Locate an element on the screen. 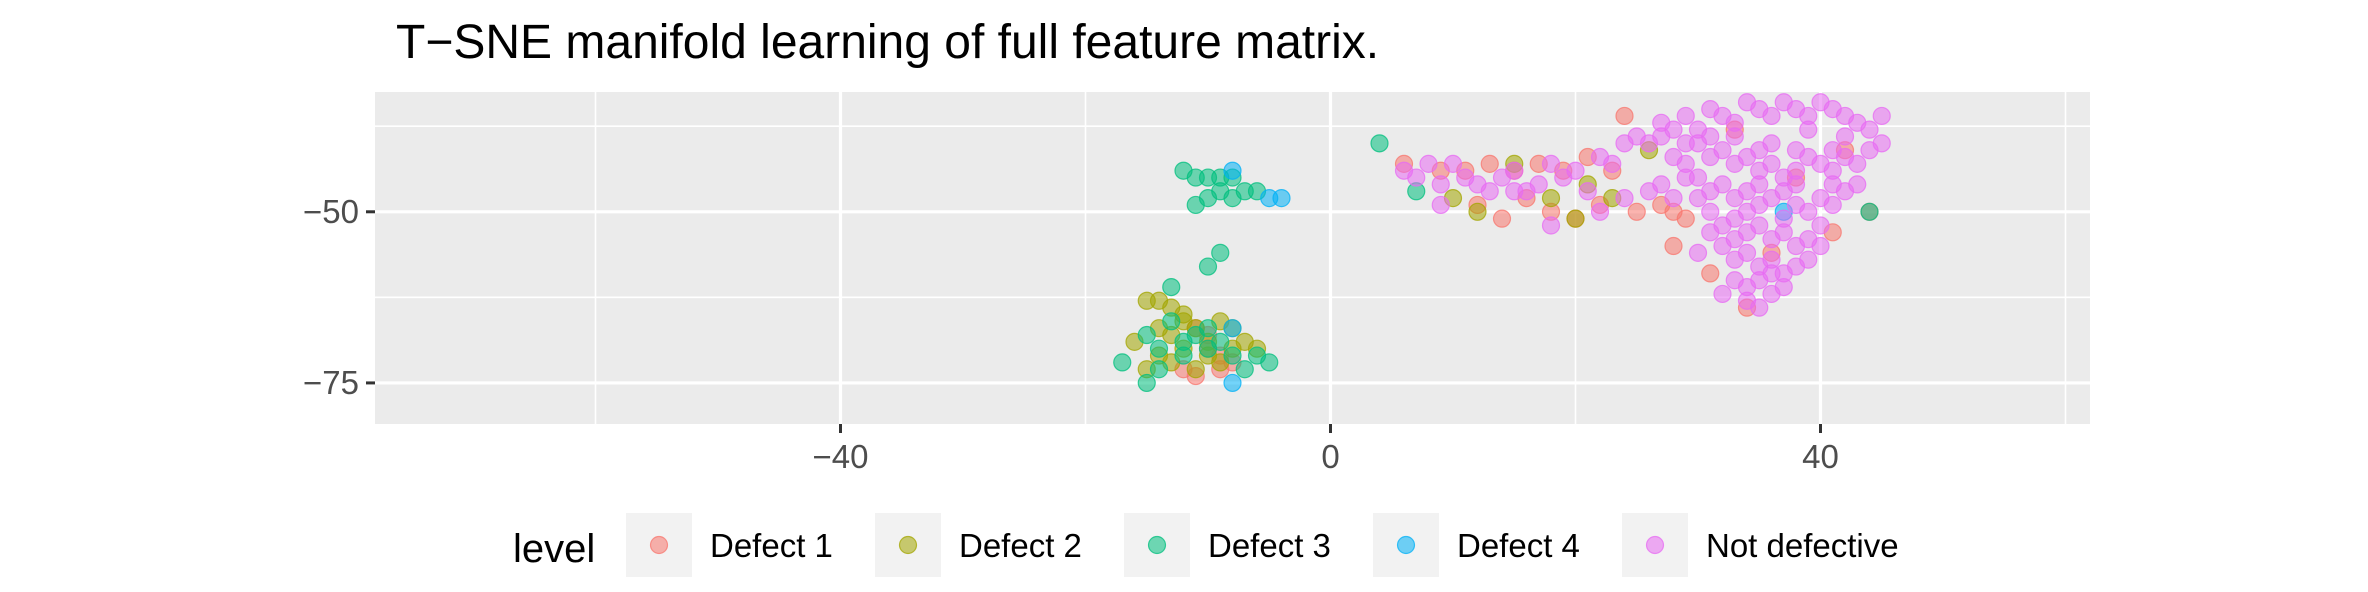  legend-label-defect-2: Defect 2 is located at coordinates (1020, 545).